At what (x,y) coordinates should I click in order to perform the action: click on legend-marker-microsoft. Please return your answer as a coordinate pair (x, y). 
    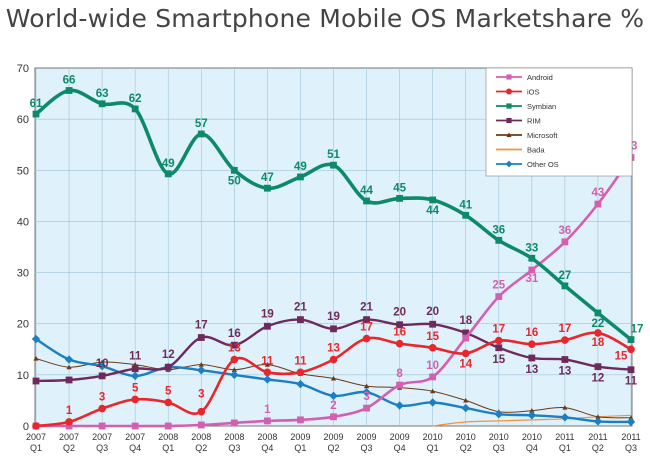
    Looking at the image, I should click on (509, 135).